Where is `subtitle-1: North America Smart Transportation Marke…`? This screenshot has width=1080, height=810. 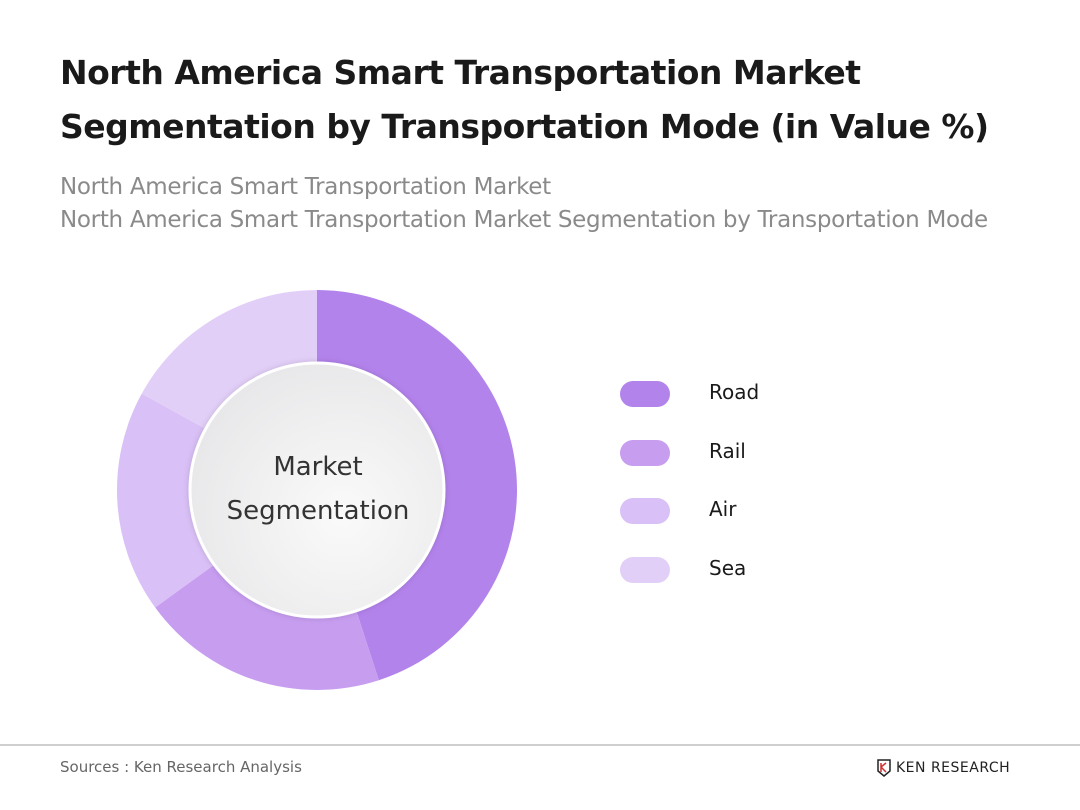
subtitle-1: North America Smart Transportation Marke… is located at coordinates (305, 187).